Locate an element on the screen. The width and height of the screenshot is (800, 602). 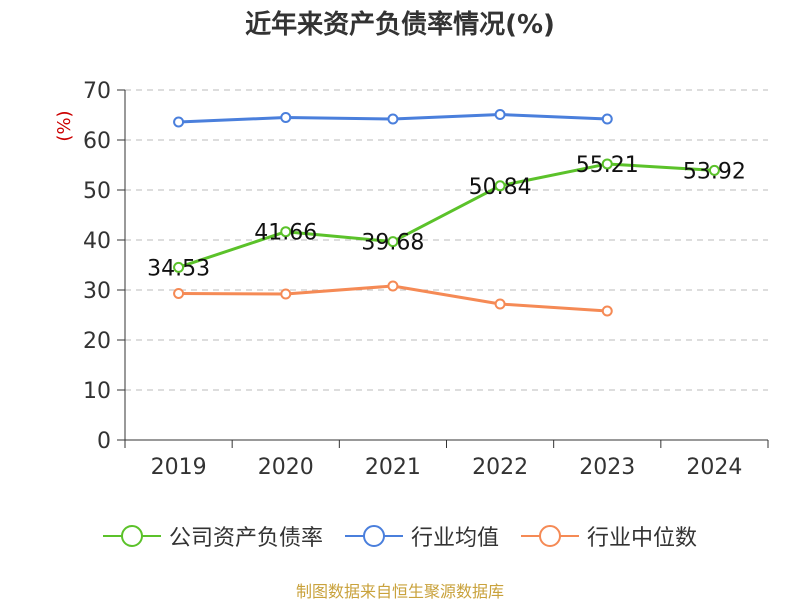
legend-label-industry-median: 行业中位数 is located at coordinates (642, 538).